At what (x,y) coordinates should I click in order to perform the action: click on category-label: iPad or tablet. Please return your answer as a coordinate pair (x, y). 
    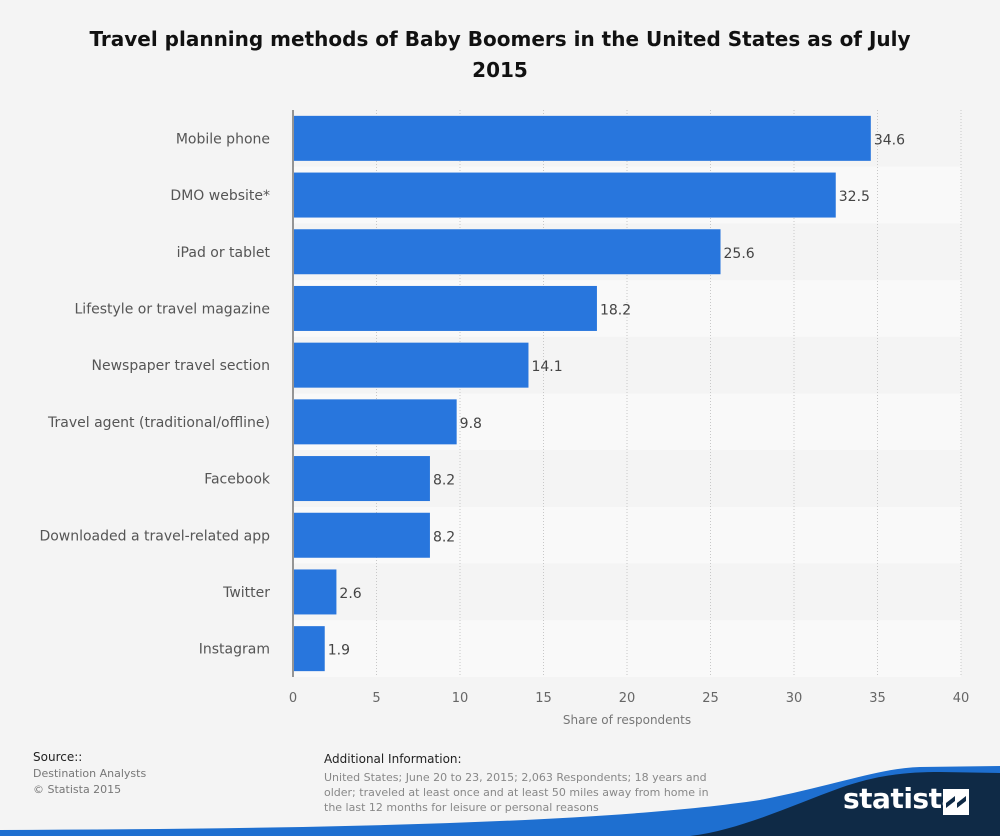
    Looking at the image, I should click on (224, 253).